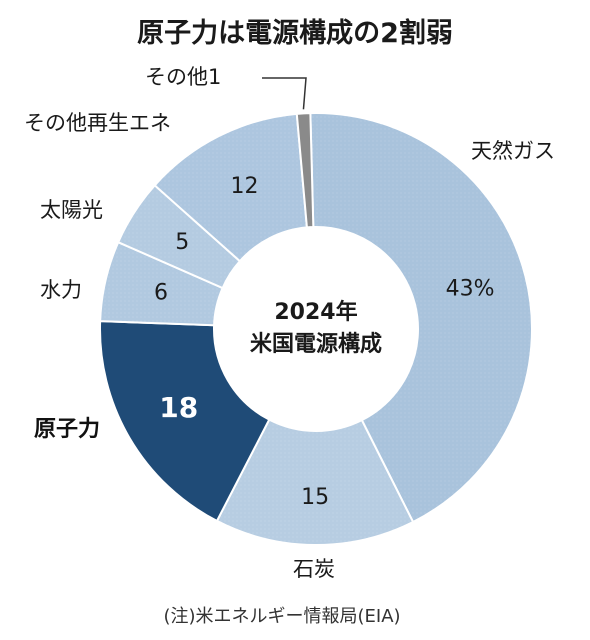  I want to click on value-label-2: 18, so click(178, 407).